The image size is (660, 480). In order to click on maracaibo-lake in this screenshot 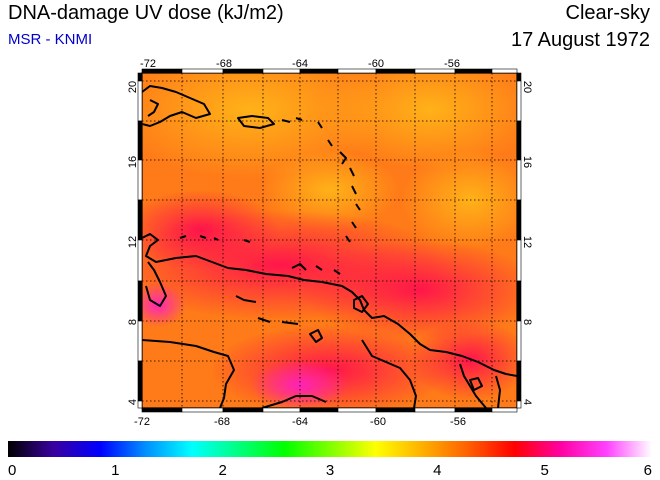, I will do `click(156, 284)`.